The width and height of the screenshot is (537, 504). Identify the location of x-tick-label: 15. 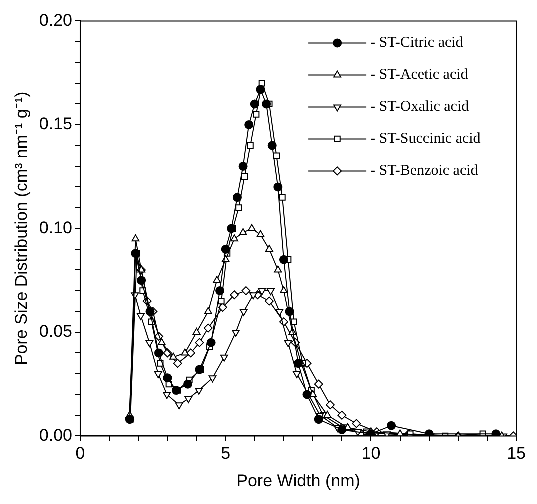
(516, 454).